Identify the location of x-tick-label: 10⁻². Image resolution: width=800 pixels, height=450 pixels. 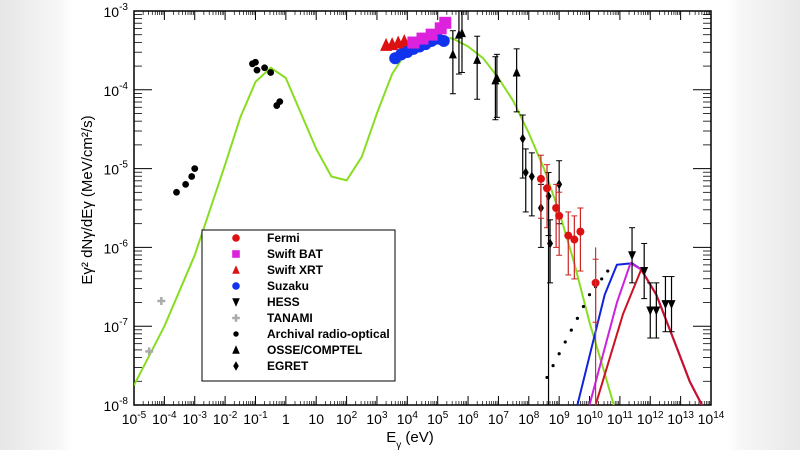
(225, 418).